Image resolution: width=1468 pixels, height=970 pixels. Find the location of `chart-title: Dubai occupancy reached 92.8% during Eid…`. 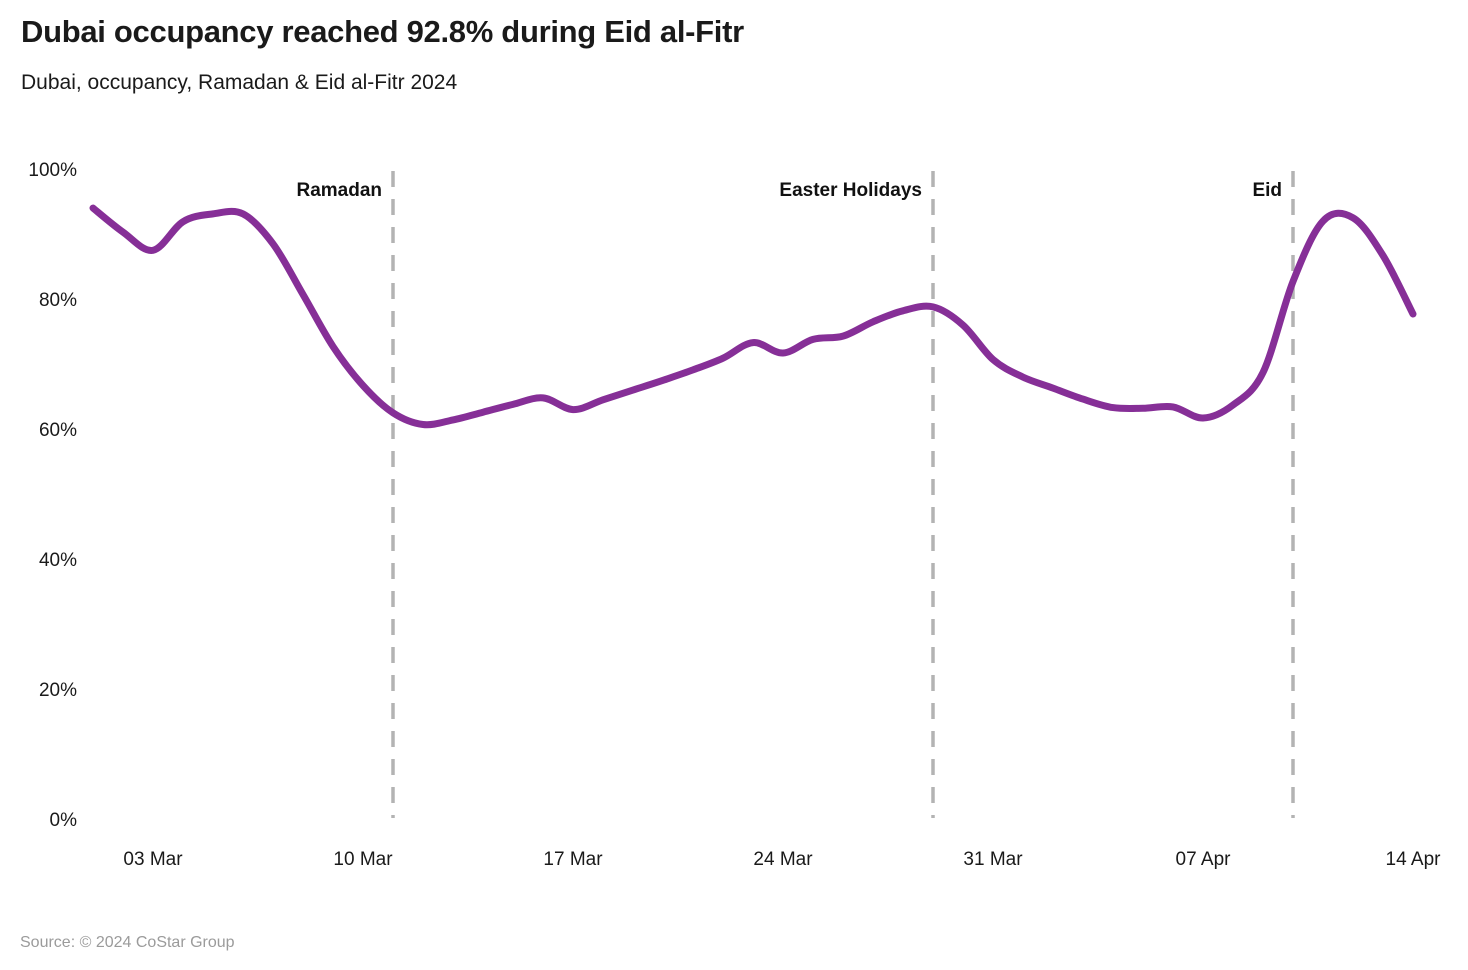

chart-title: Dubai occupancy reached 92.8% during Eid… is located at coordinates (382, 31).